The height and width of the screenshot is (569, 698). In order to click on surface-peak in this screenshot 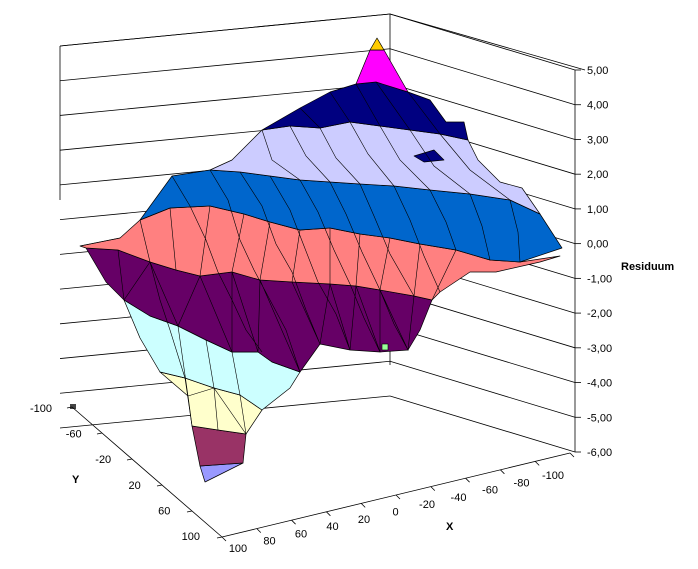, I will do `click(377, 44)`.